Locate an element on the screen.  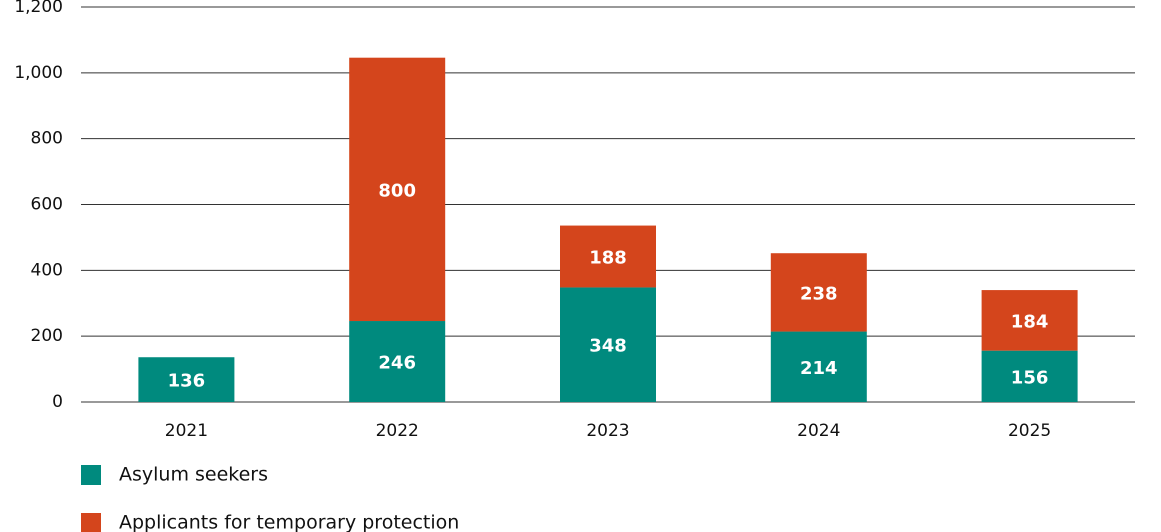
x-tick-label: 2024 is located at coordinates (818, 431).